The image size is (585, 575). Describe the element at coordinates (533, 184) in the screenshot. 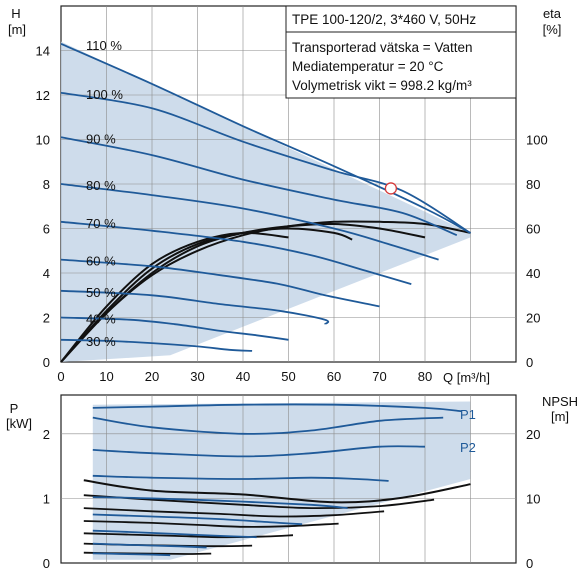

I see `y2-tick-label: 80` at that location.